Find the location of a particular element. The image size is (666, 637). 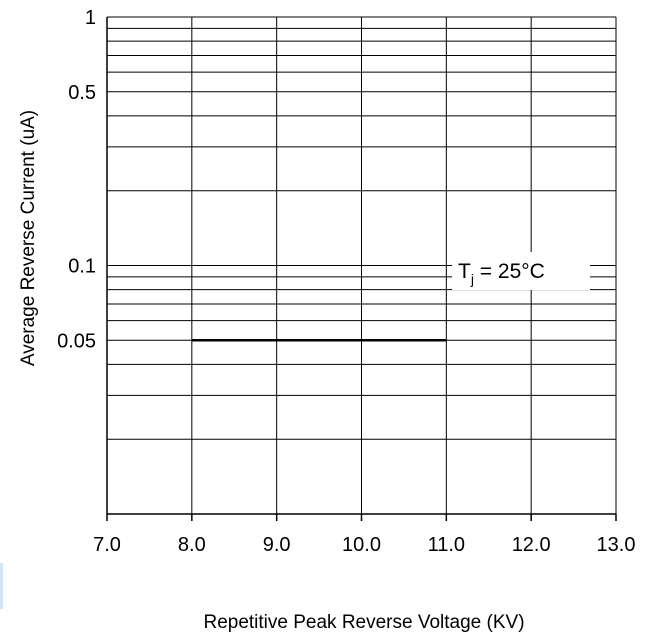

x-tick-label: 11.0 is located at coordinates (446, 545).